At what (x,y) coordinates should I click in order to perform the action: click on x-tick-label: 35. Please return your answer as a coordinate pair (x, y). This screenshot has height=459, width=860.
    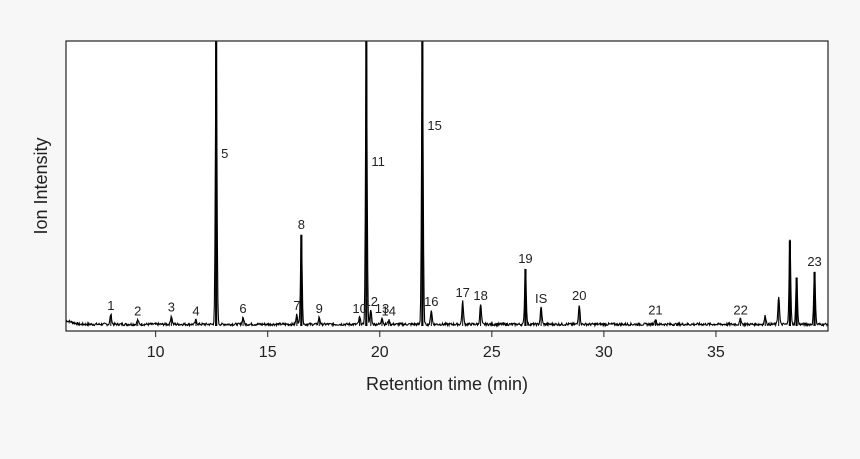
    Looking at the image, I should click on (716, 352).